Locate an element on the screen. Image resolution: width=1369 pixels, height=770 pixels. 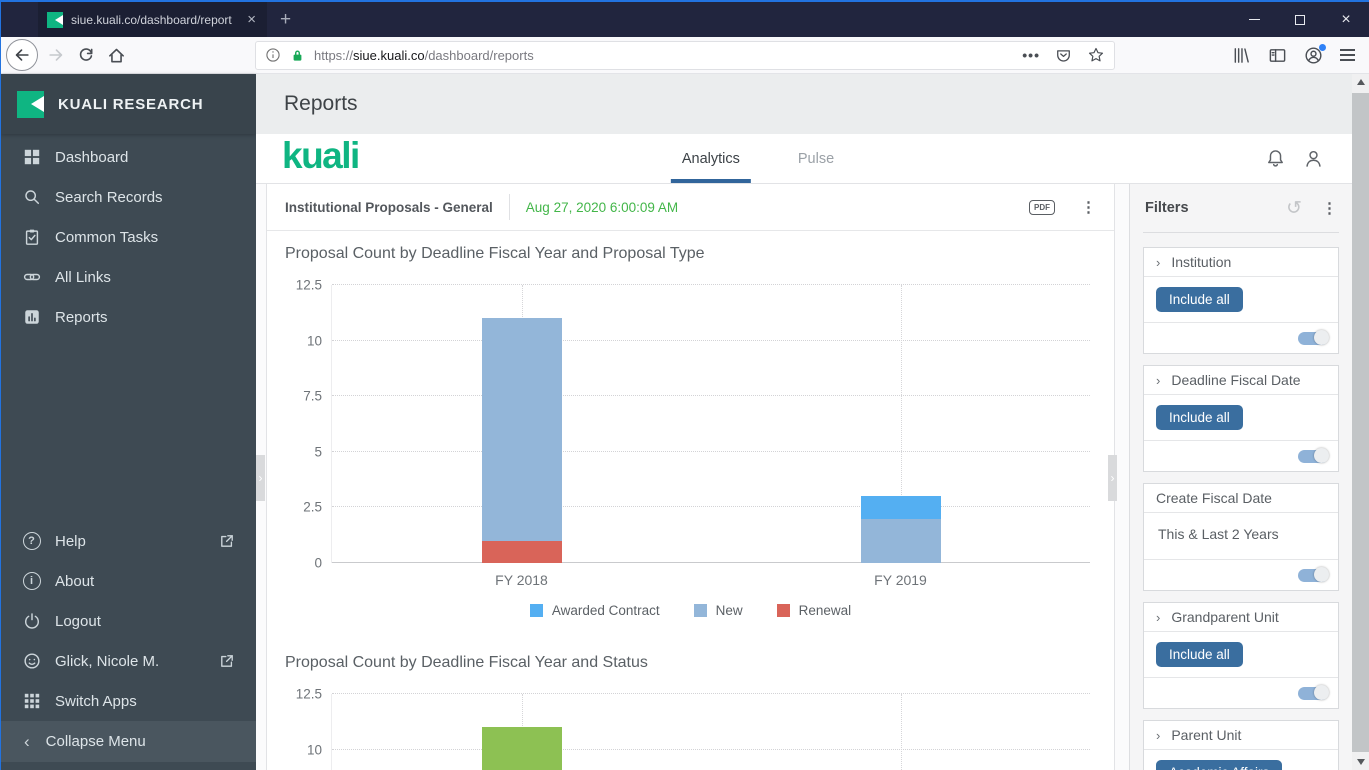
tab-close-icon: × is located at coordinates (251, 19).